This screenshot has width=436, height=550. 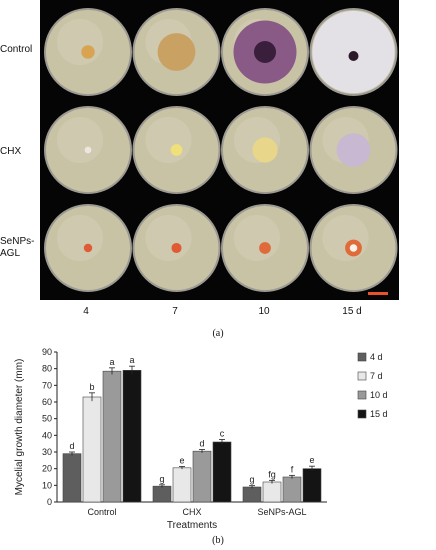 What do you see at coordinates (47, 469) in the screenshot?
I see `y-tick-label: 20` at bounding box center [47, 469].